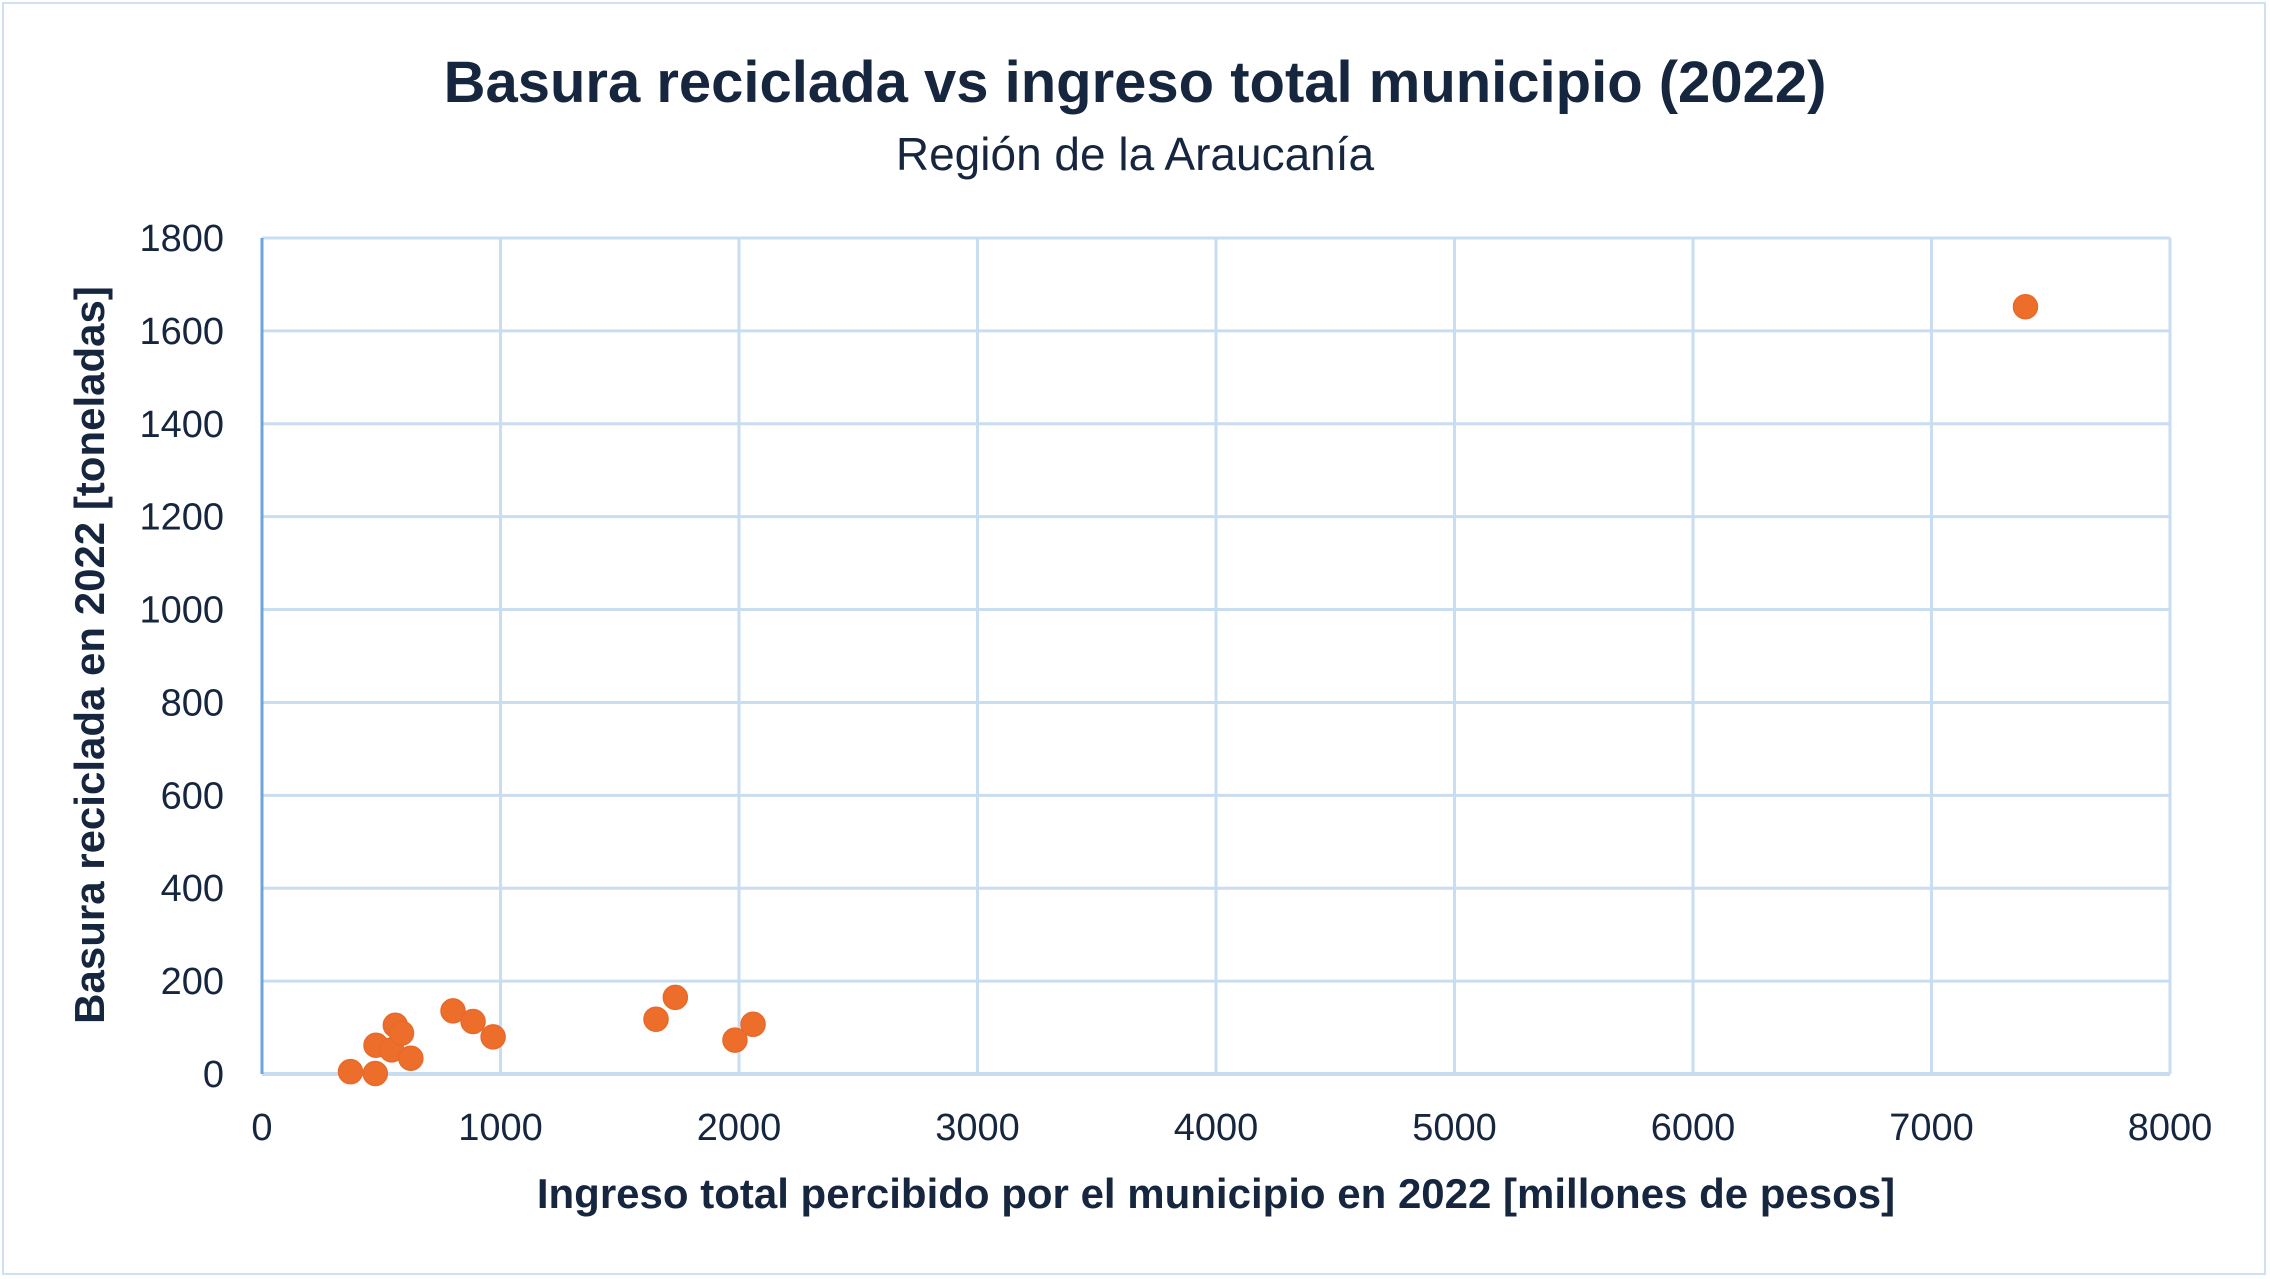 The image size is (2270, 1279). Describe the element at coordinates (1216, 1128) in the screenshot. I see `x-tick-label: 4000` at that location.